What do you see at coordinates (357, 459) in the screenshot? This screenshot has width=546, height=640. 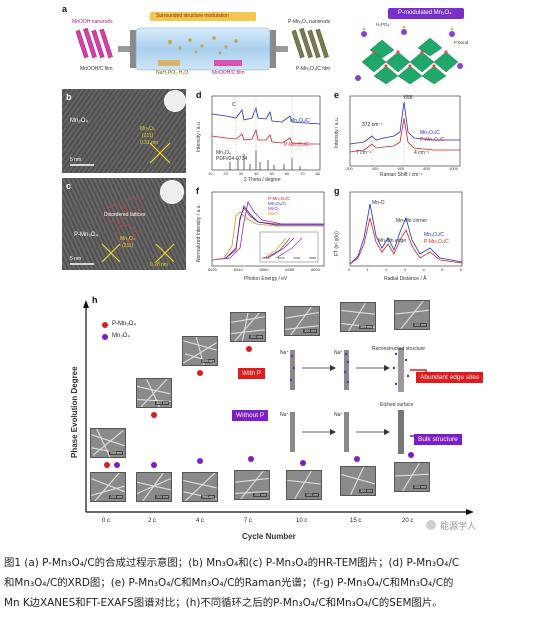 I see `marker-n-15c` at bounding box center [357, 459].